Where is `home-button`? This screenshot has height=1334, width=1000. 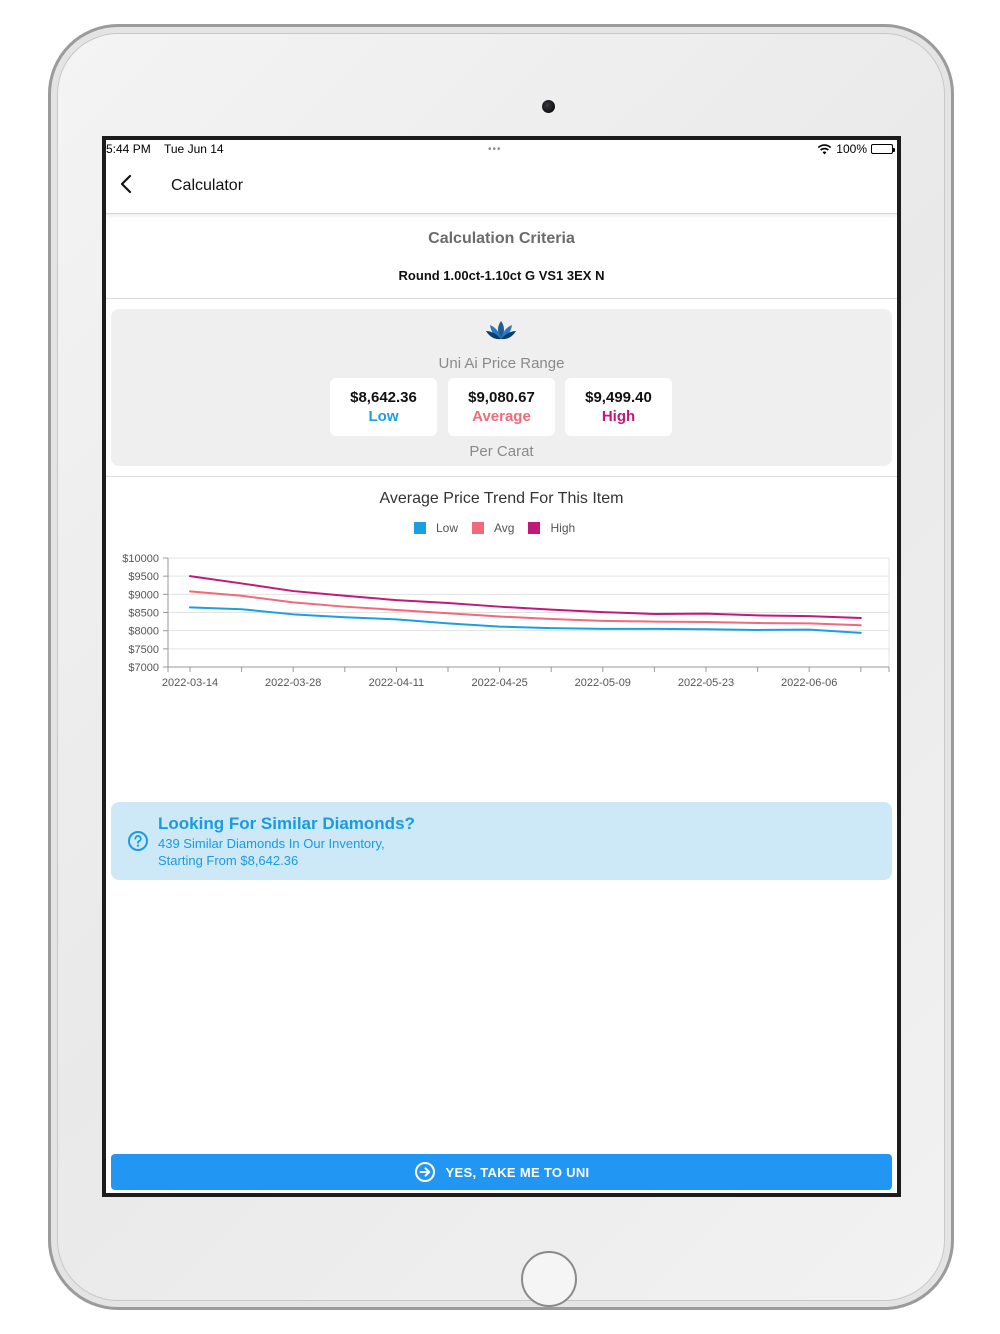
home-button is located at coordinates (549, 1279).